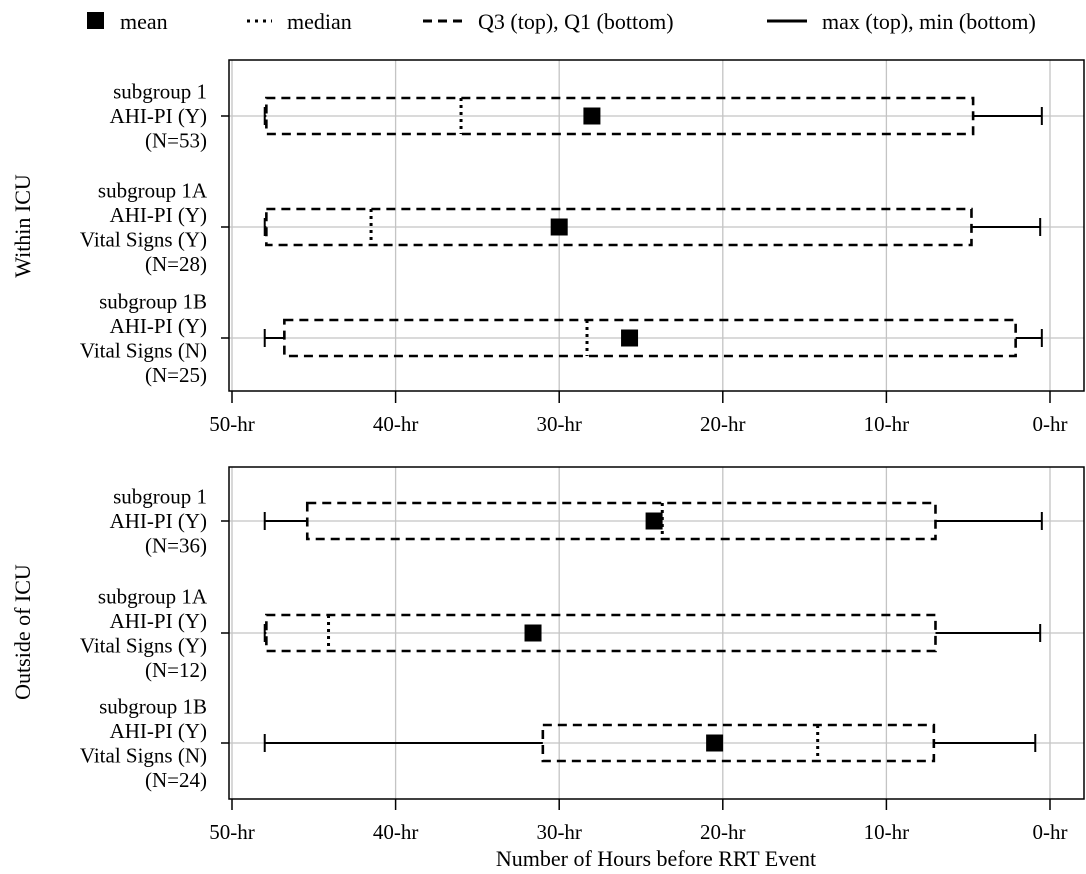 The width and height of the screenshot is (1086, 874). I want to click on legend-mean-marker, so click(95, 20).